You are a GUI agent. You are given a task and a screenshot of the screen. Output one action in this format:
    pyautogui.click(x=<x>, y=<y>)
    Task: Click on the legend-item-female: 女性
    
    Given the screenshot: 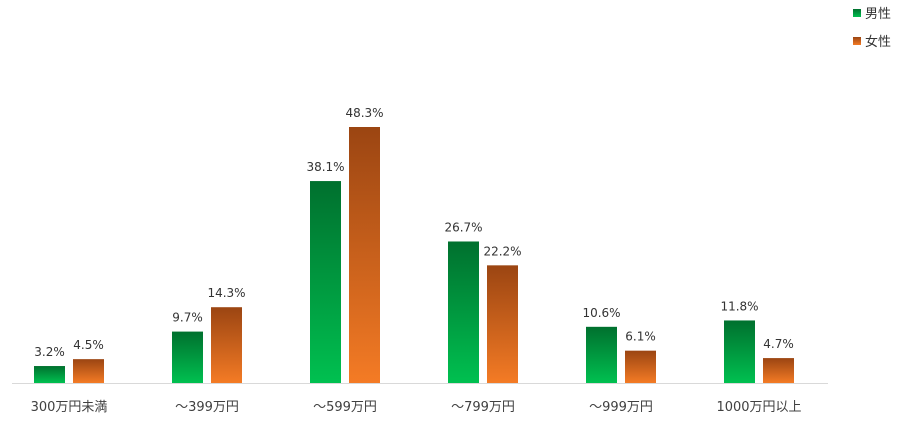 What is the action you would take?
    pyautogui.click(x=872, y=41)
    